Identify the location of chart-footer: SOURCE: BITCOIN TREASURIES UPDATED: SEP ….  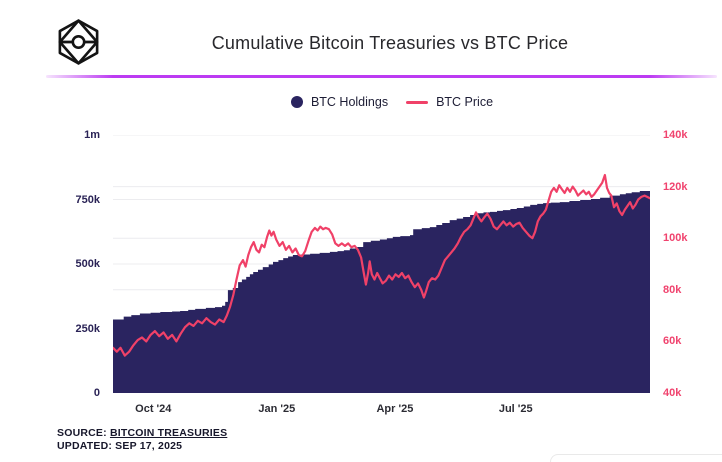
(142, 439).